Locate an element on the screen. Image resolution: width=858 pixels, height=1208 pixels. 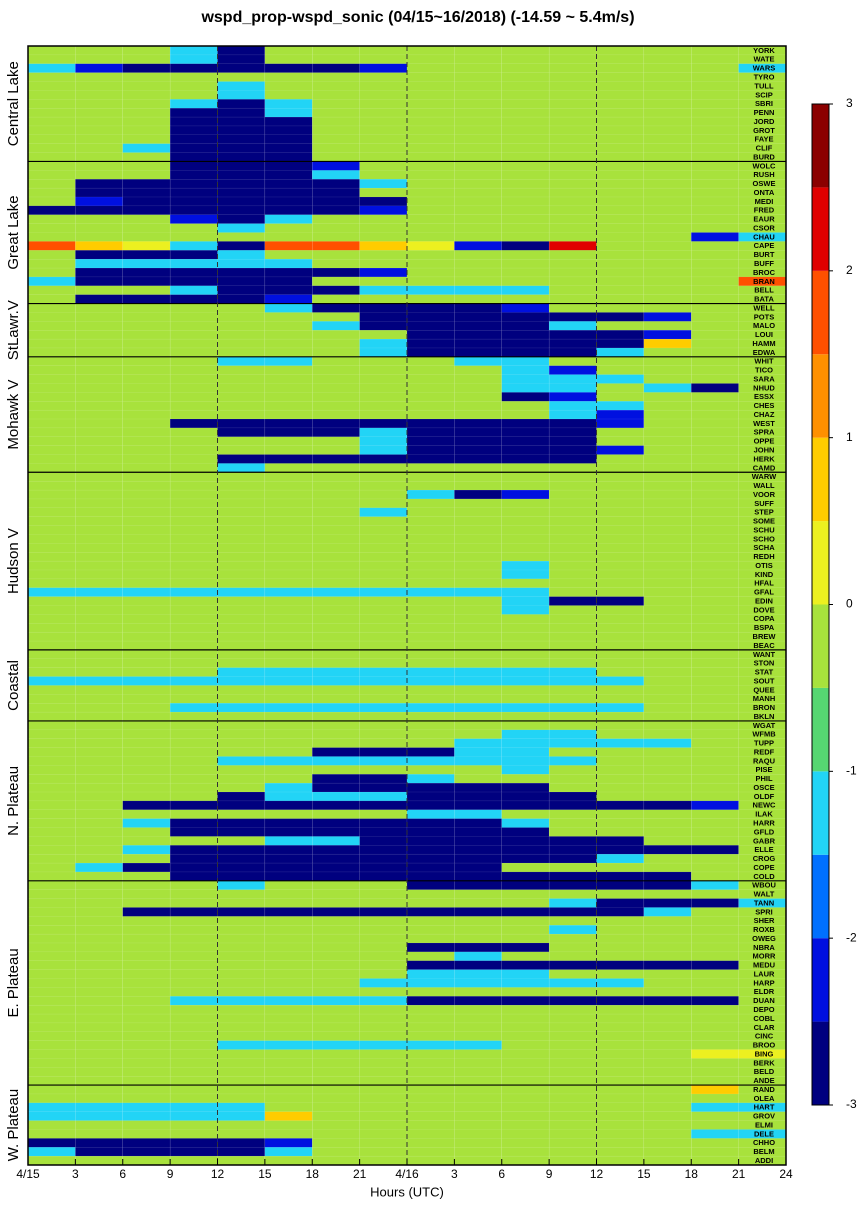
station-label: ELLE is located at coordinates (763, 849).